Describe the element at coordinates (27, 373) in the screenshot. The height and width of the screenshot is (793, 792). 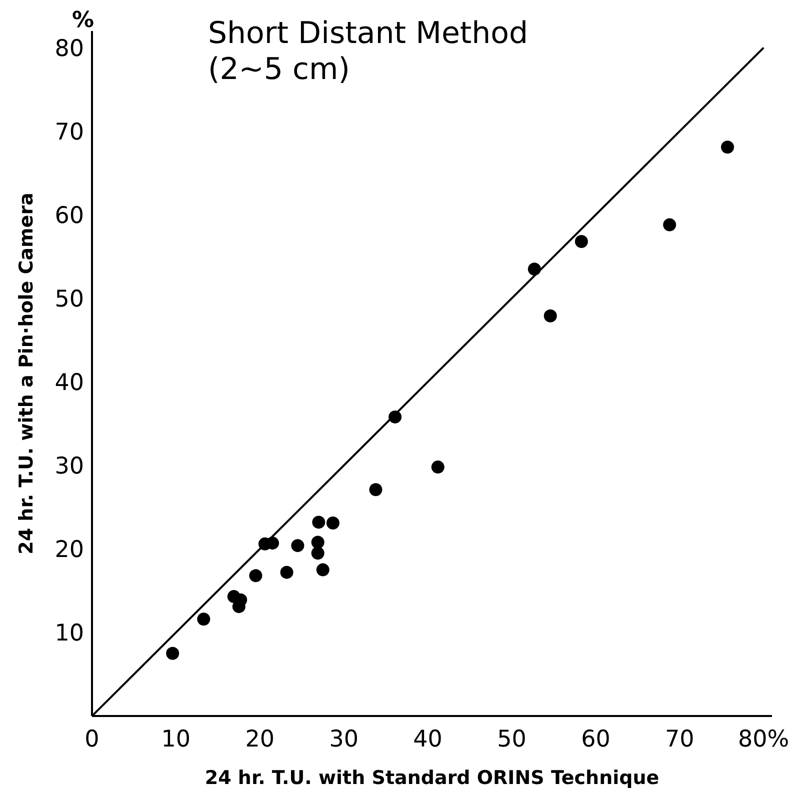
I see `y-axis-title: 24 hr. T.U. with a Pin·hole Camera` at that location.